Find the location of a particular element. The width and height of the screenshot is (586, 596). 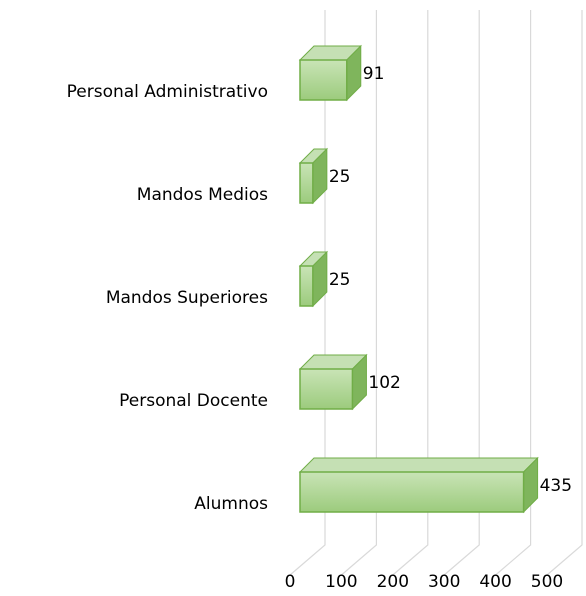

y-tick-label: Mandos Superiores is located at coordinates (187, 298).